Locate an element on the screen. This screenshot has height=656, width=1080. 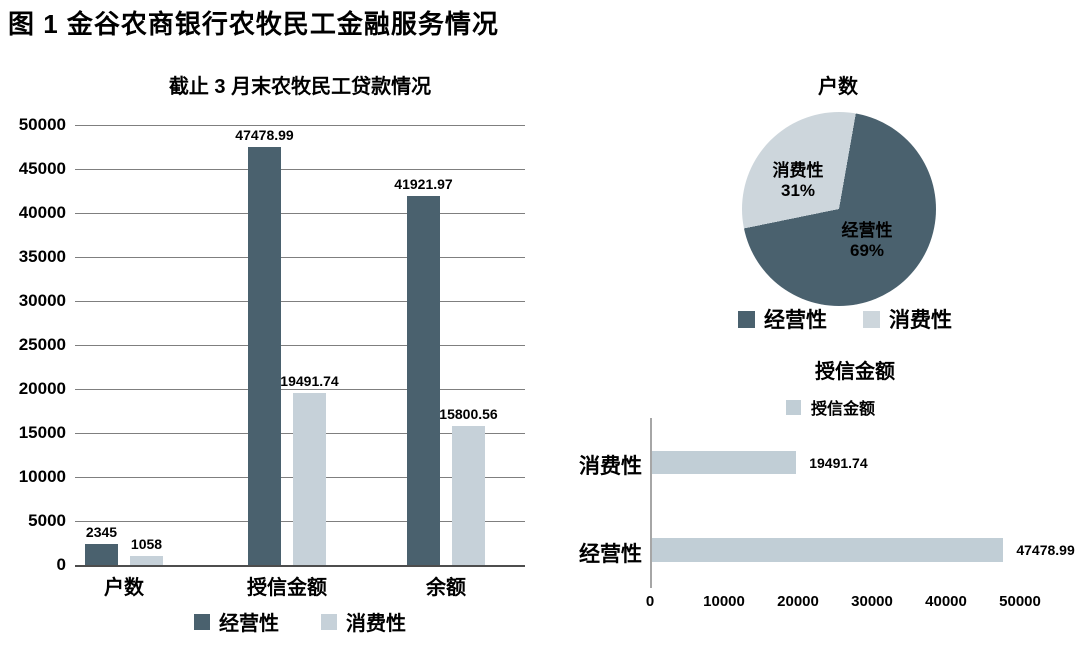
grouped-bar-chart-title: 截止 3 月末农牧民工贷款情况 is located at coordinates (300, 87).